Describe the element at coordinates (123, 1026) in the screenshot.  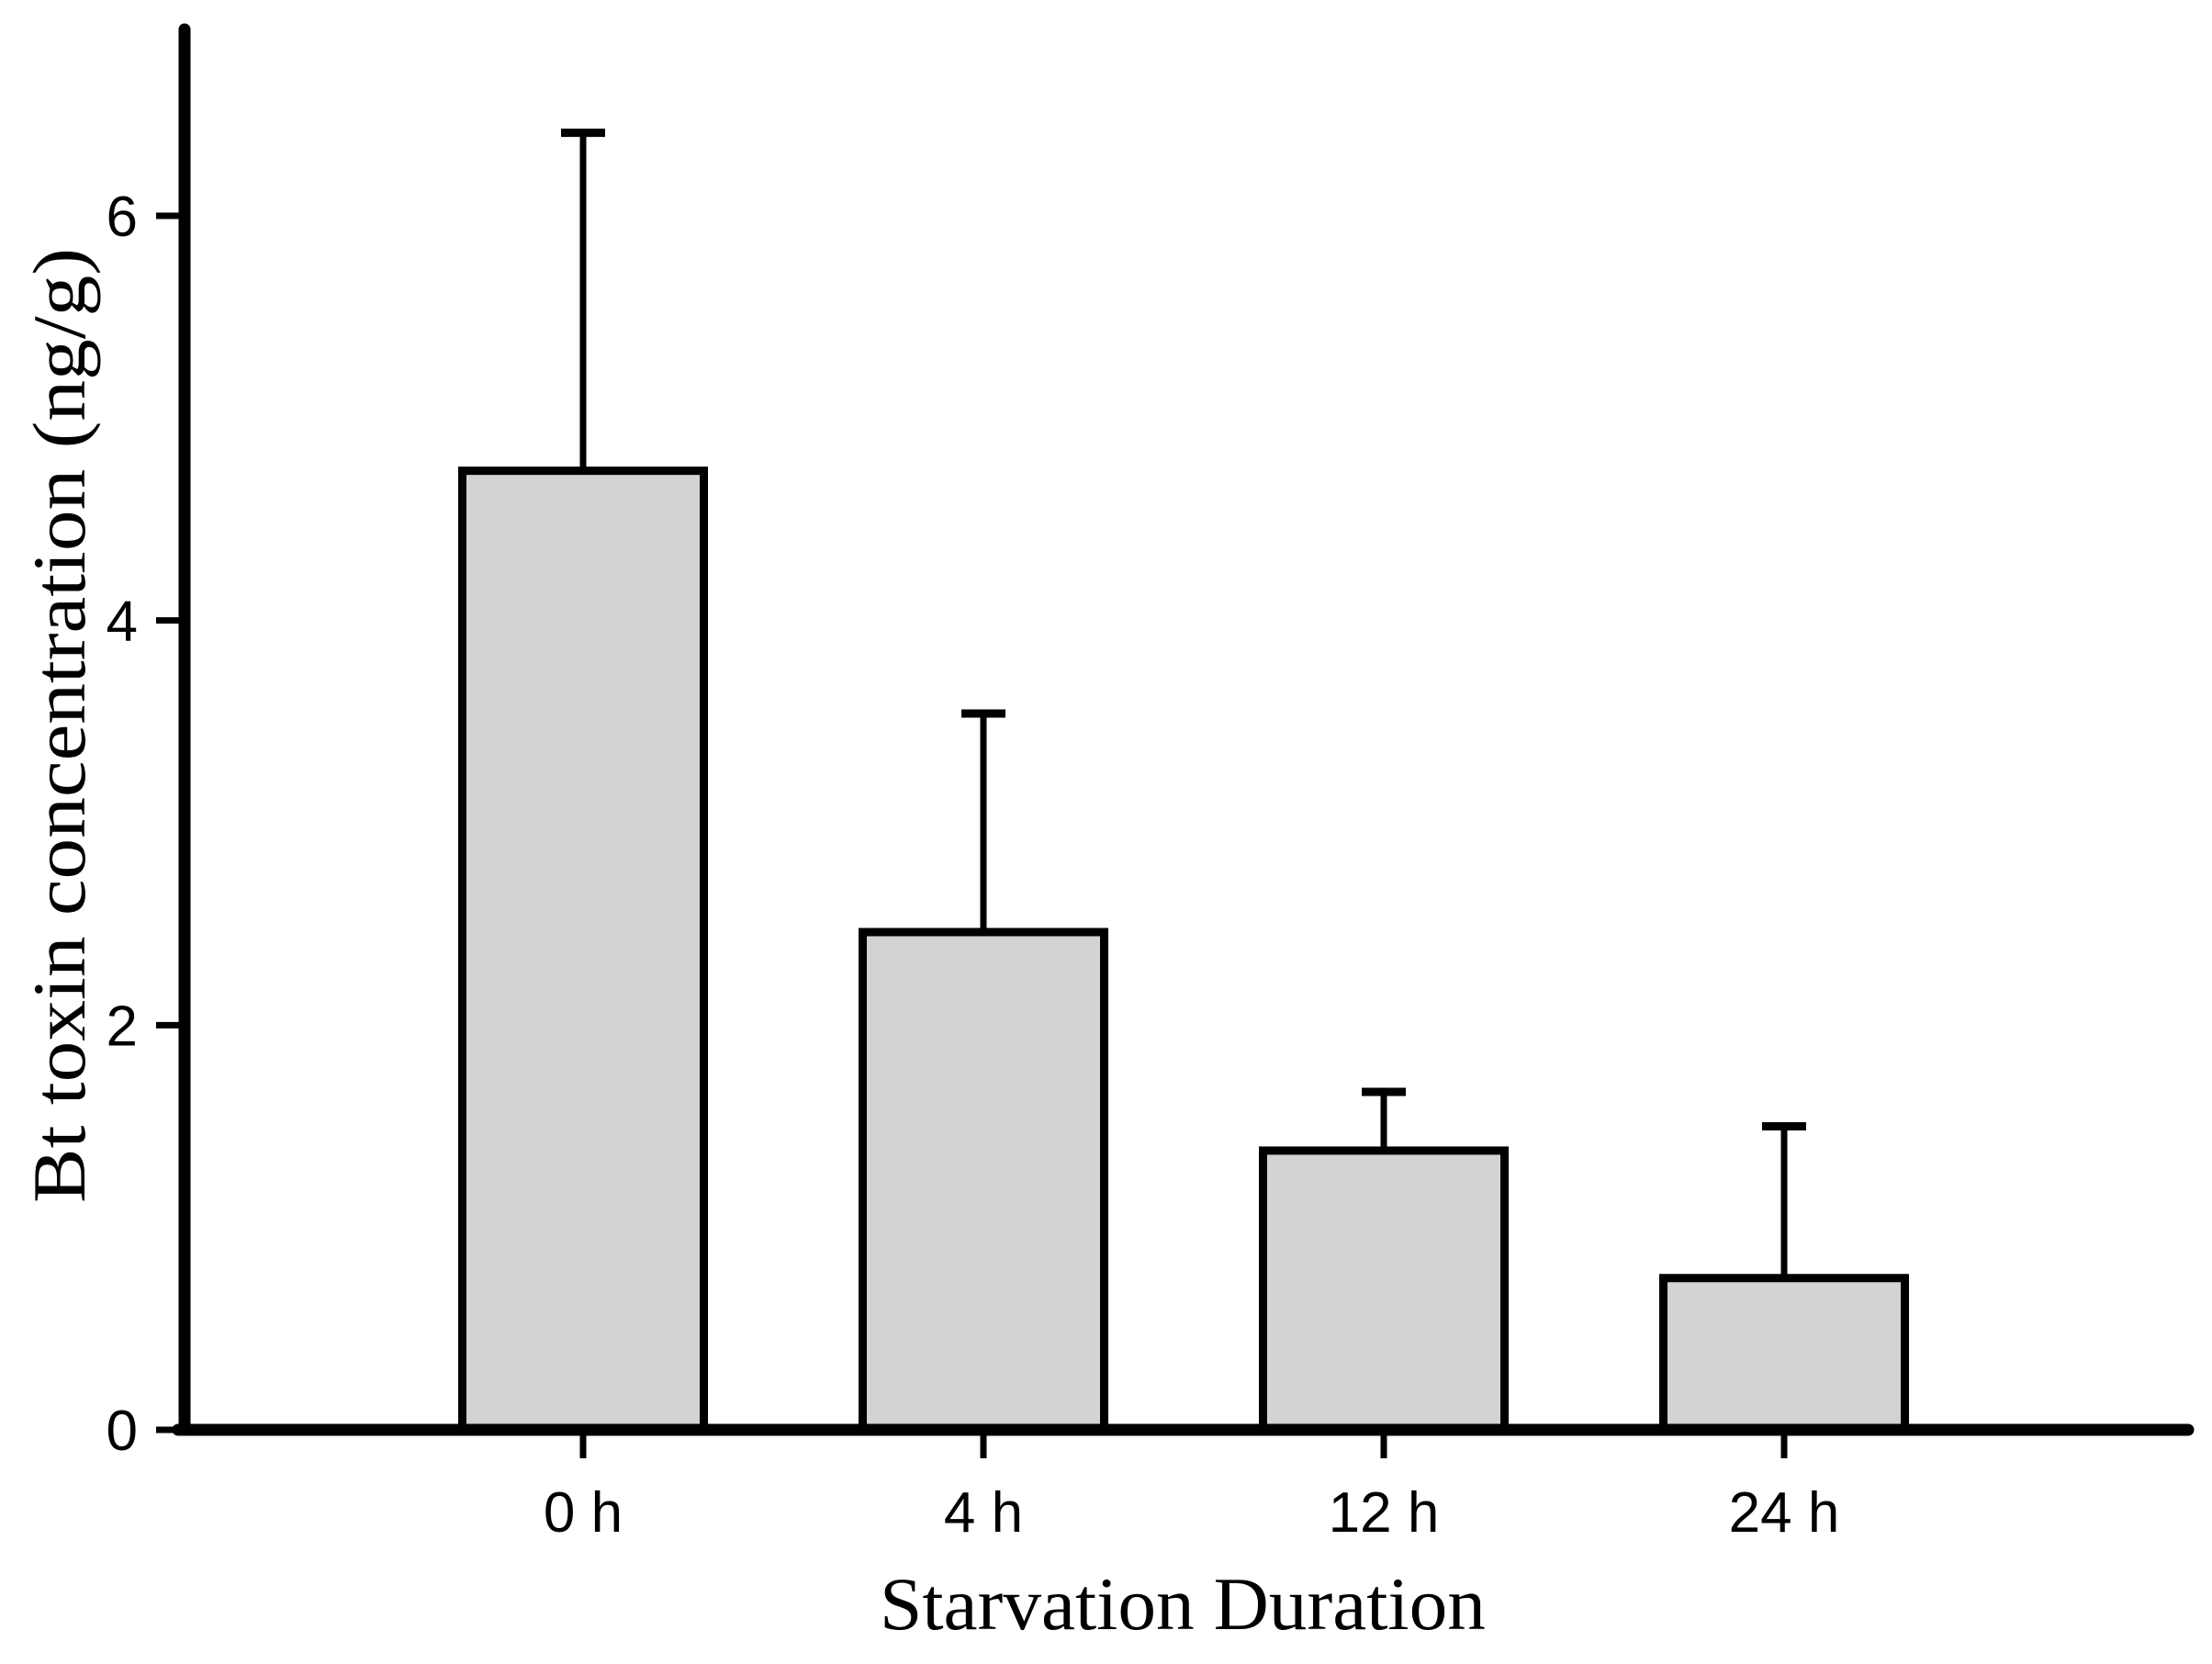
I see `y-tick-label-2: 2` at that location.